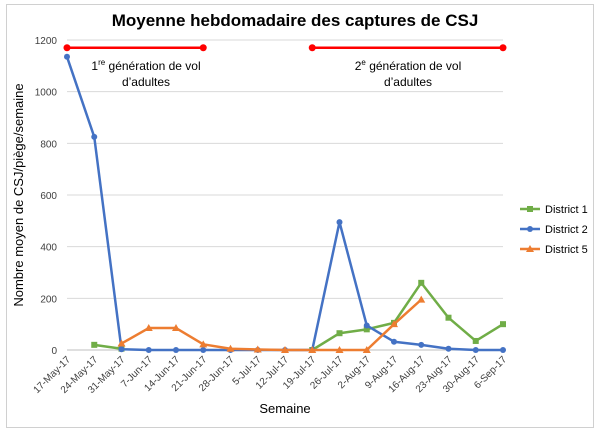 The width and height of the screenshot is (600, 432). I want to click on y-tick-label: 800, so click(48, 144).